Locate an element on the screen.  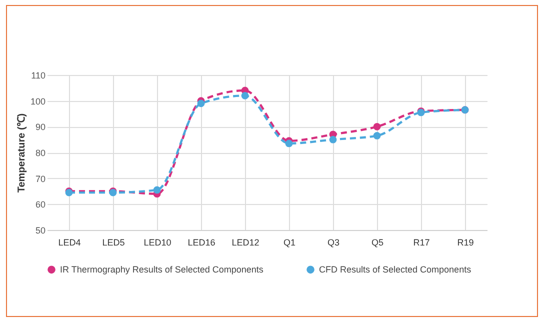
y-tick-label: 90 is located at coordinates (40, 127).